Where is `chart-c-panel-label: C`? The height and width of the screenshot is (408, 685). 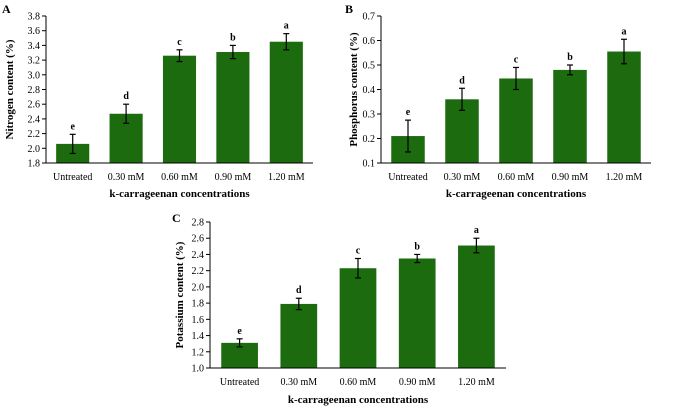
chart-c-panel-label: C is located at coordinates (176, 218).